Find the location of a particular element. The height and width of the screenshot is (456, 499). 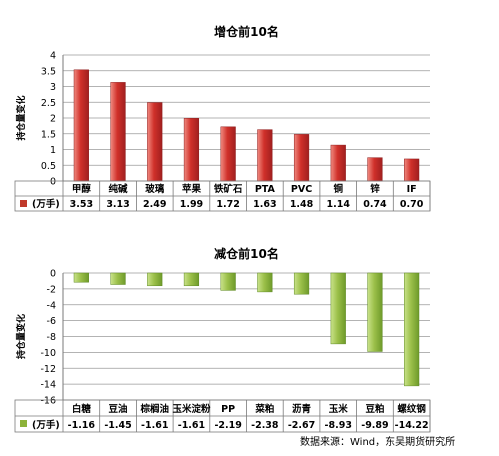

data-label: 0.74 is located at coordinates (375, 204).